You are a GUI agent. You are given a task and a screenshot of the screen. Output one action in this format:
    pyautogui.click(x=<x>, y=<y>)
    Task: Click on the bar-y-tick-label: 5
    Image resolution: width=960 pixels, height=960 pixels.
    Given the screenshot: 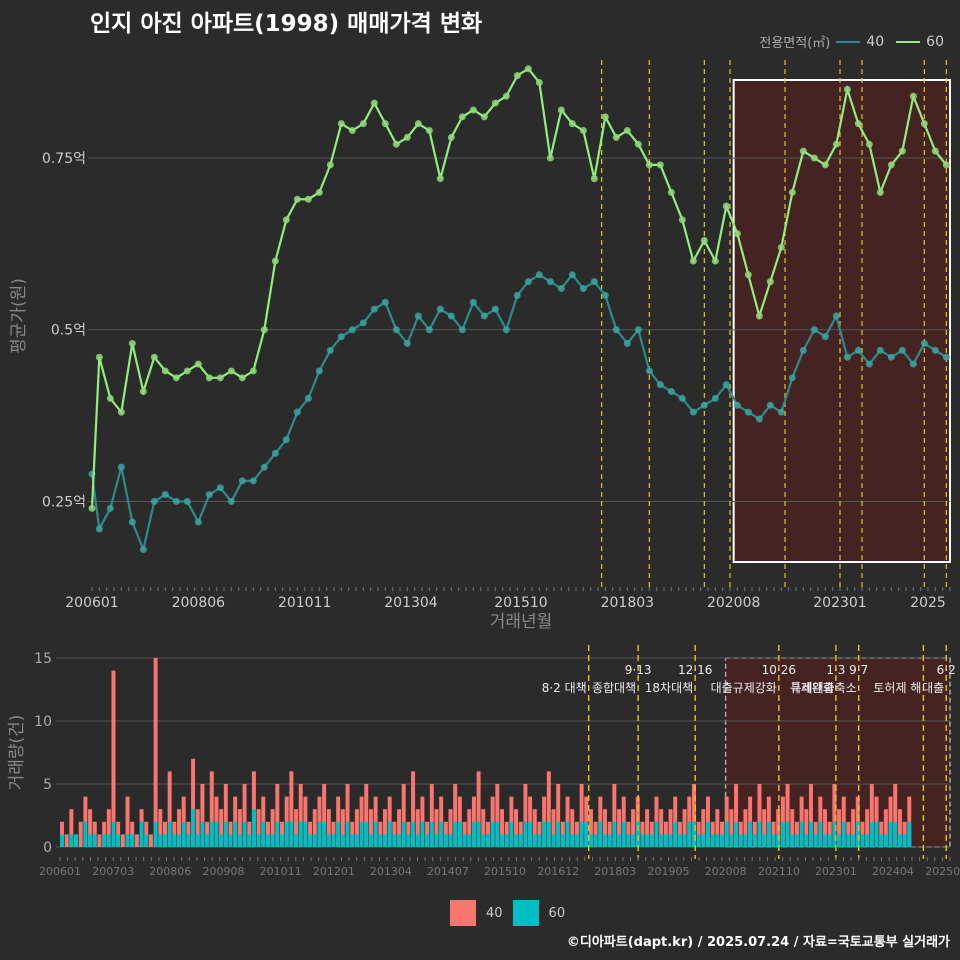 What is the action you would take?
    pyautogui.click(x=47, y=785)
    